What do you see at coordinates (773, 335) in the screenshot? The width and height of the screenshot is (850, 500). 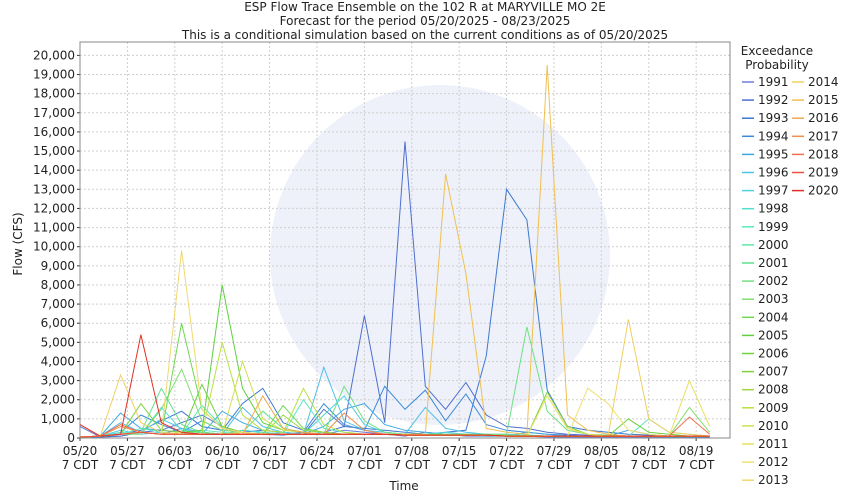 I see `legend-label: 2005` at bounding box center [773, 335].